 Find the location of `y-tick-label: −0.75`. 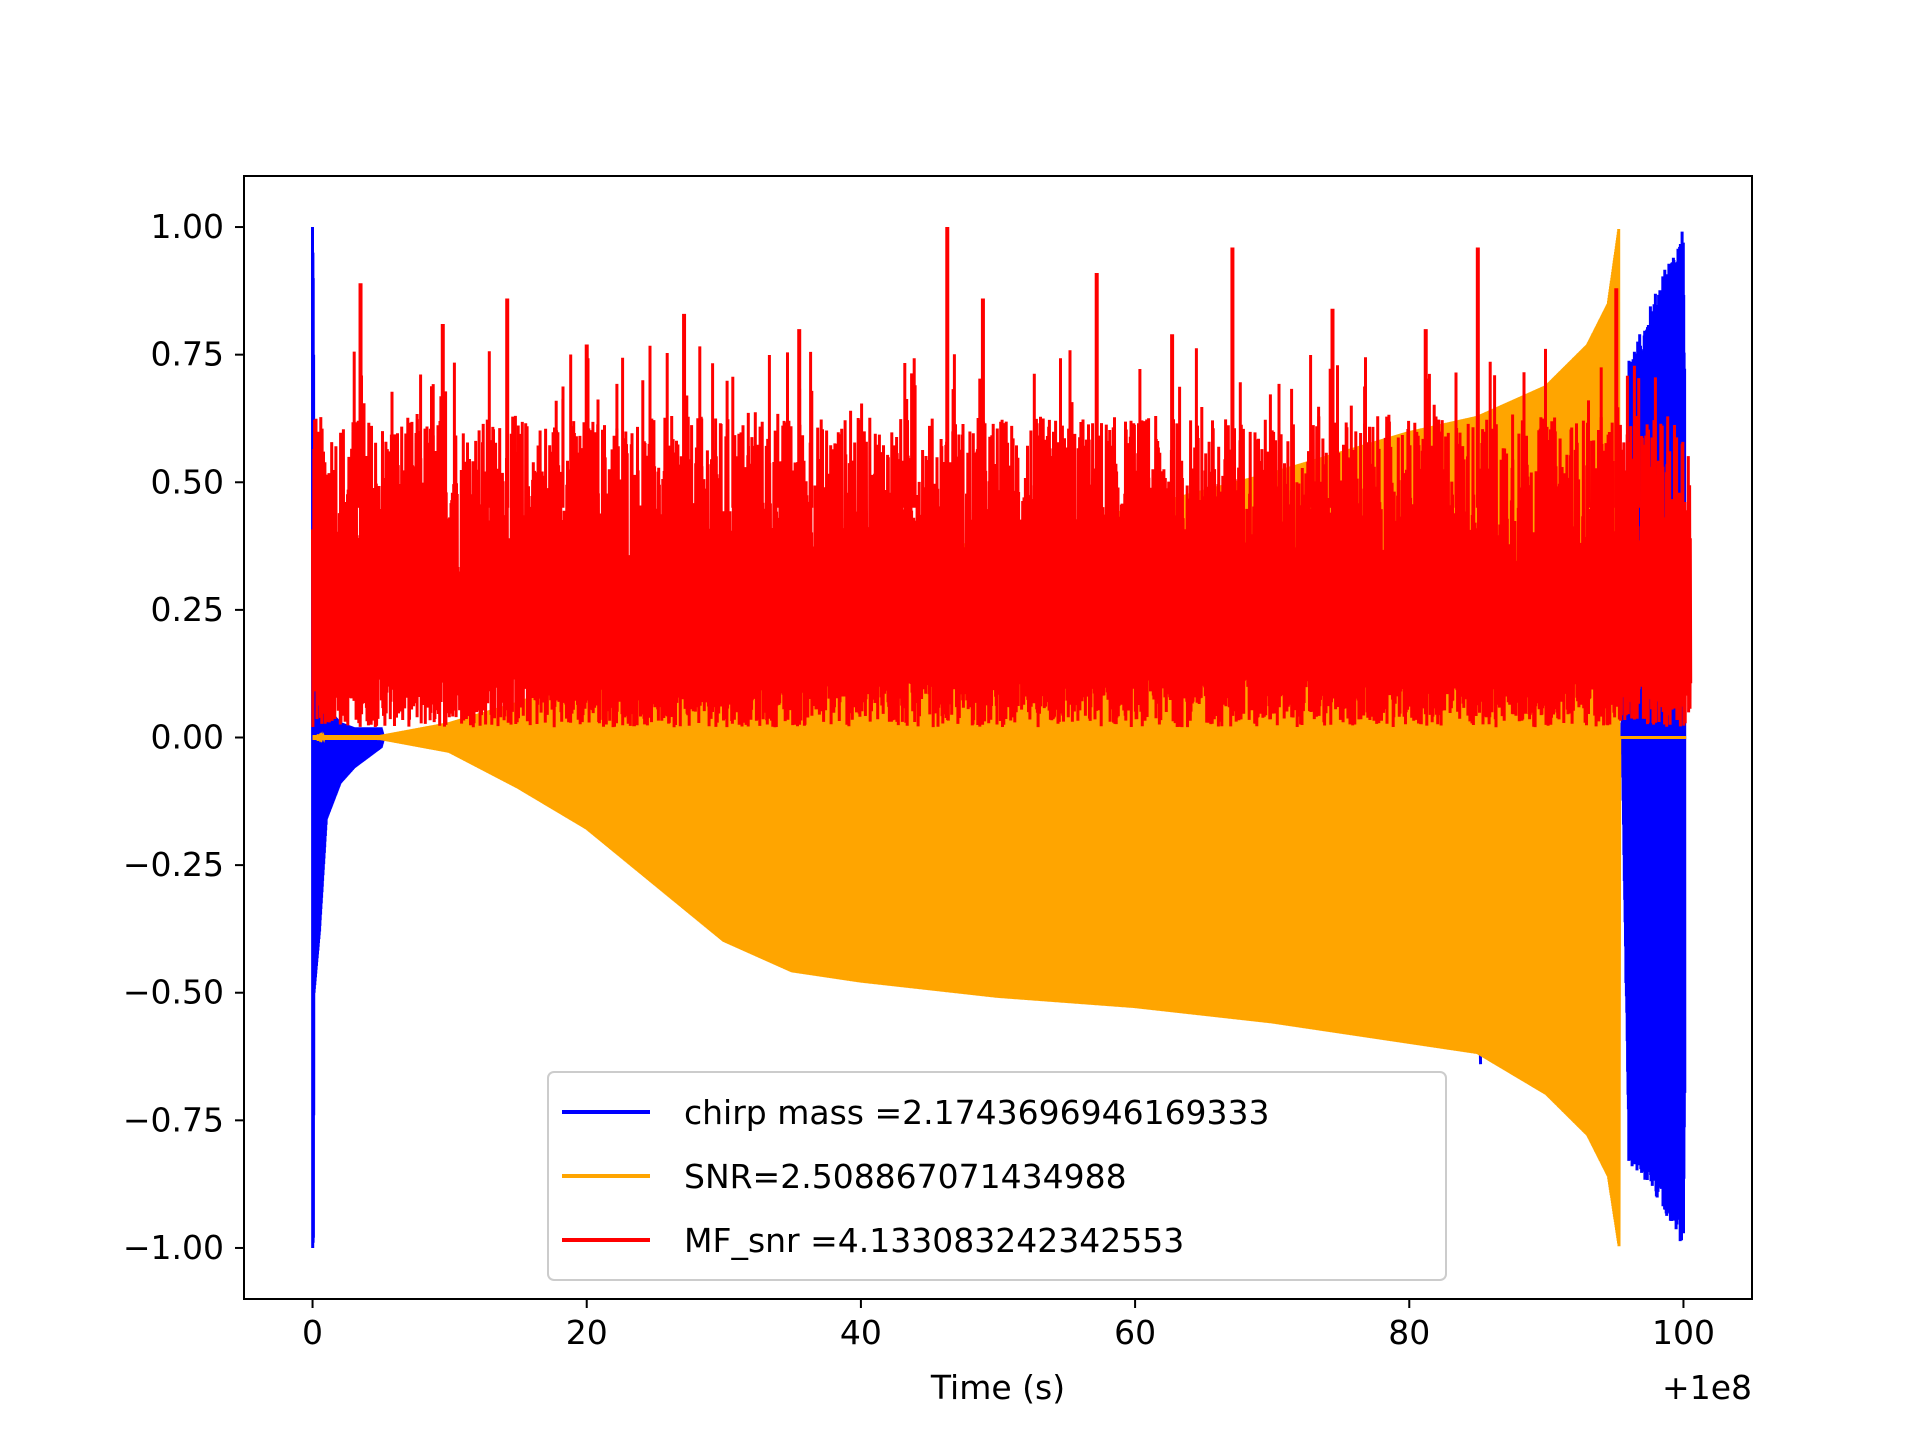

y-tick-label: −0.75 is located at coordinates (173, 1119).